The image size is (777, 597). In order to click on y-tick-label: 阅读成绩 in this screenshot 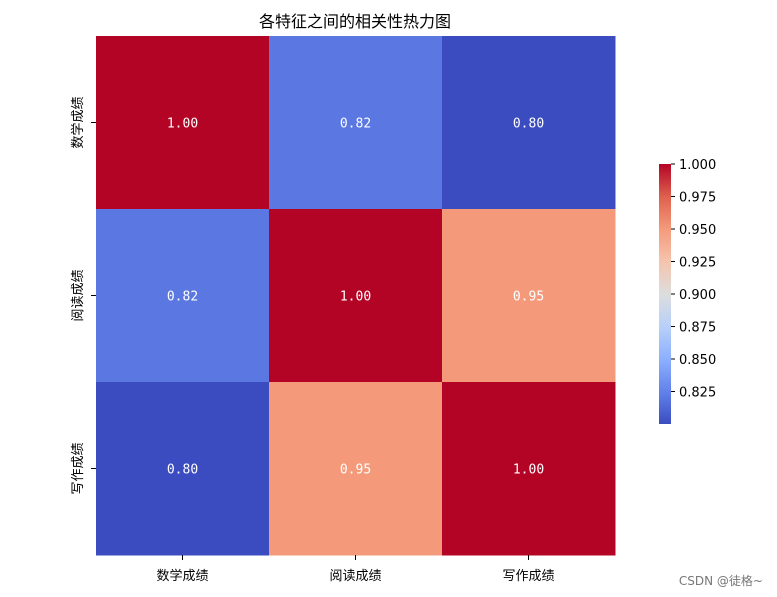, I will do `click(78, 295)`.